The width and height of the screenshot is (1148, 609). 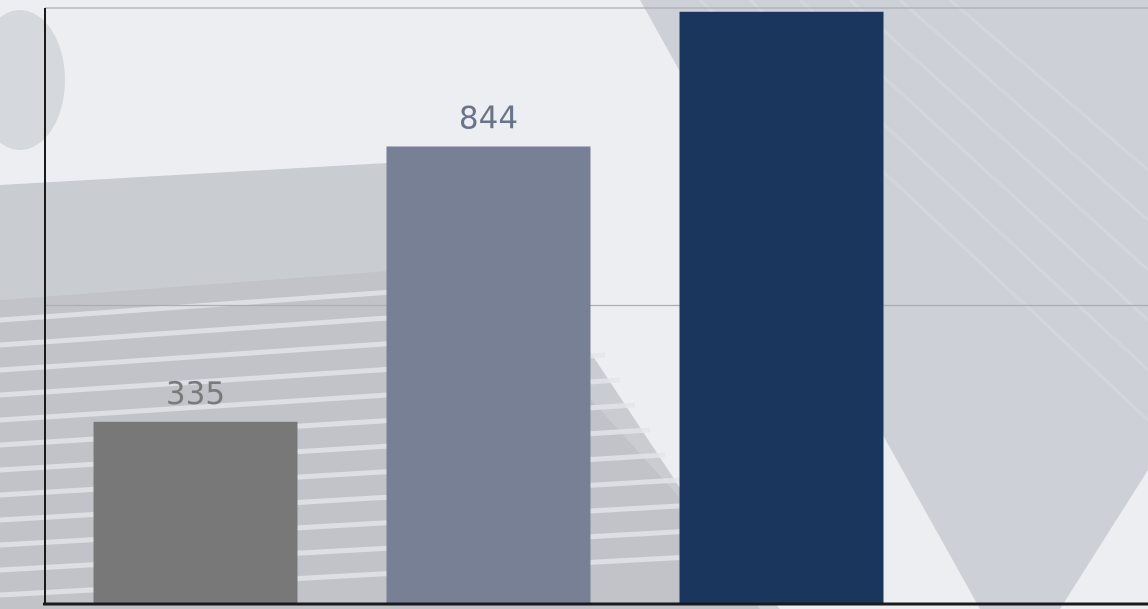 What do you see at coordinates (488, 118) in the screenshot?
I see `bar-value-label: 844` at bounding box center [488, 118].